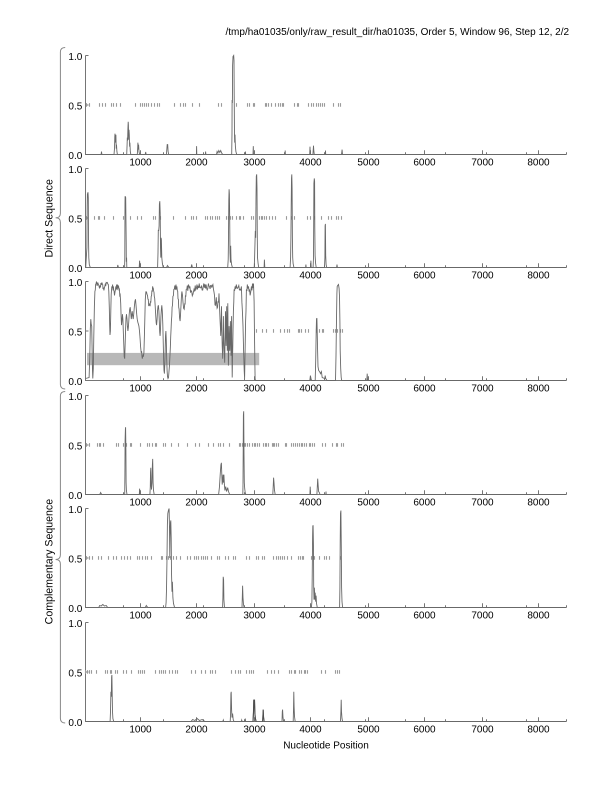 This screenshot has height=797, width=612. Describe the element at coordinates (50, 562) in the screenshot. I see `svg-text: Complementary Sequence` at that location.